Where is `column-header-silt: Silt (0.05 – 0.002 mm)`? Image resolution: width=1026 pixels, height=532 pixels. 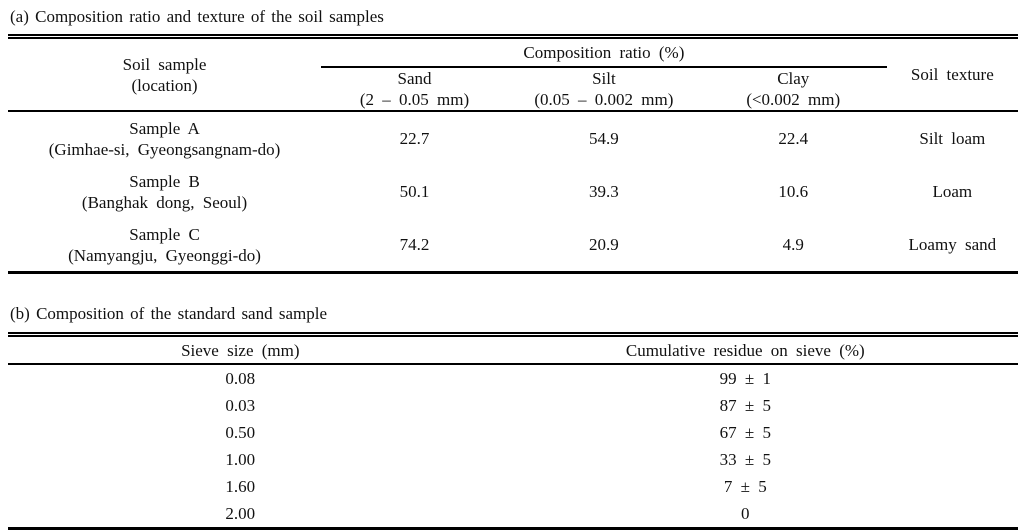
column-header-silt: Silt (0.05 – 0.002 mm) is located at coordinates (603, 89).